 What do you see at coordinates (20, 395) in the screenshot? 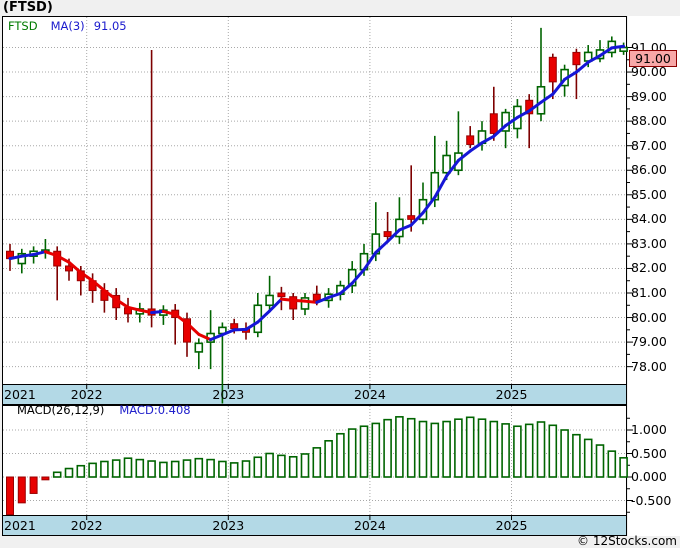
I see `x-axis-year-label: 2021` at bounding box center [20, 395].